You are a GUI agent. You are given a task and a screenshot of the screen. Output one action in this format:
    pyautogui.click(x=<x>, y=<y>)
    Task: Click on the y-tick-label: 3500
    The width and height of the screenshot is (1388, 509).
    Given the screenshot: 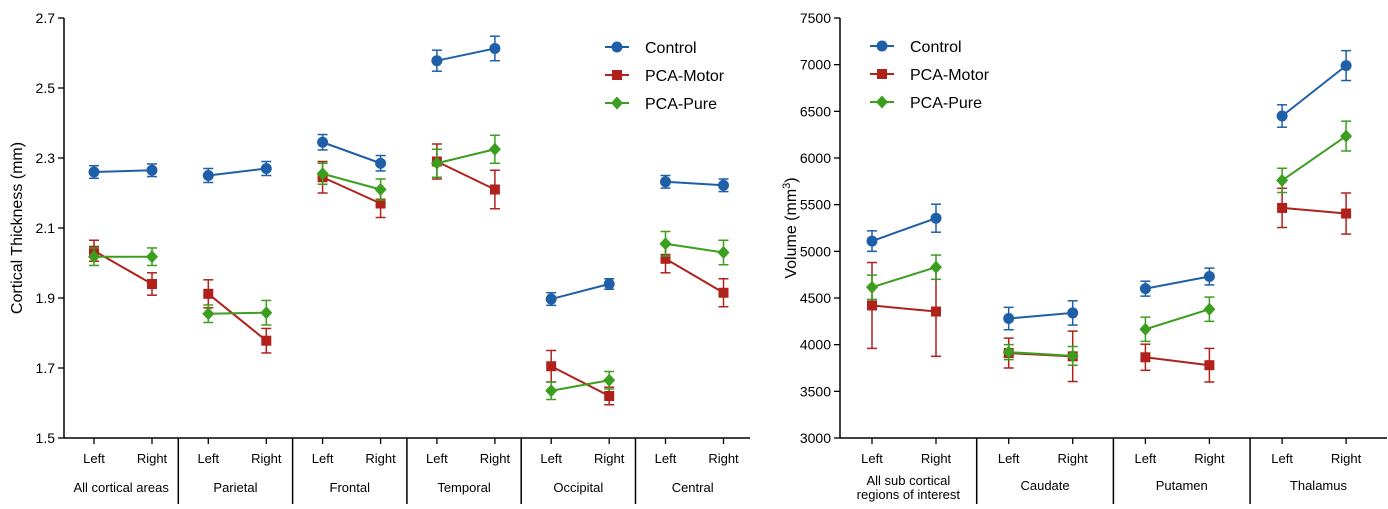 What is the action you would take?
    pyautogui.click(x=815, y=391)
    